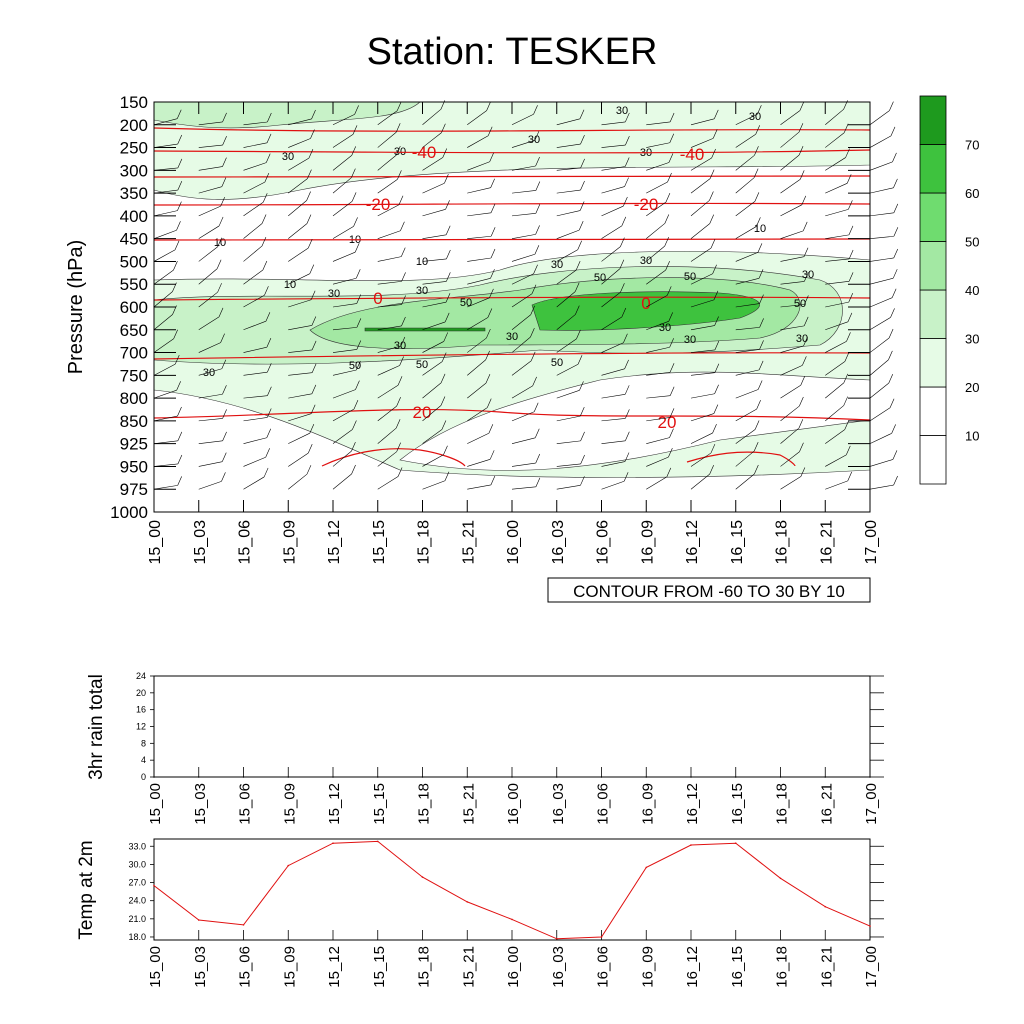 This screenshot has width=1024, height=1024. Describe the element at coordinates (692, 542) in the screenshot. I see `x-tick-label: 16_12` at that location.